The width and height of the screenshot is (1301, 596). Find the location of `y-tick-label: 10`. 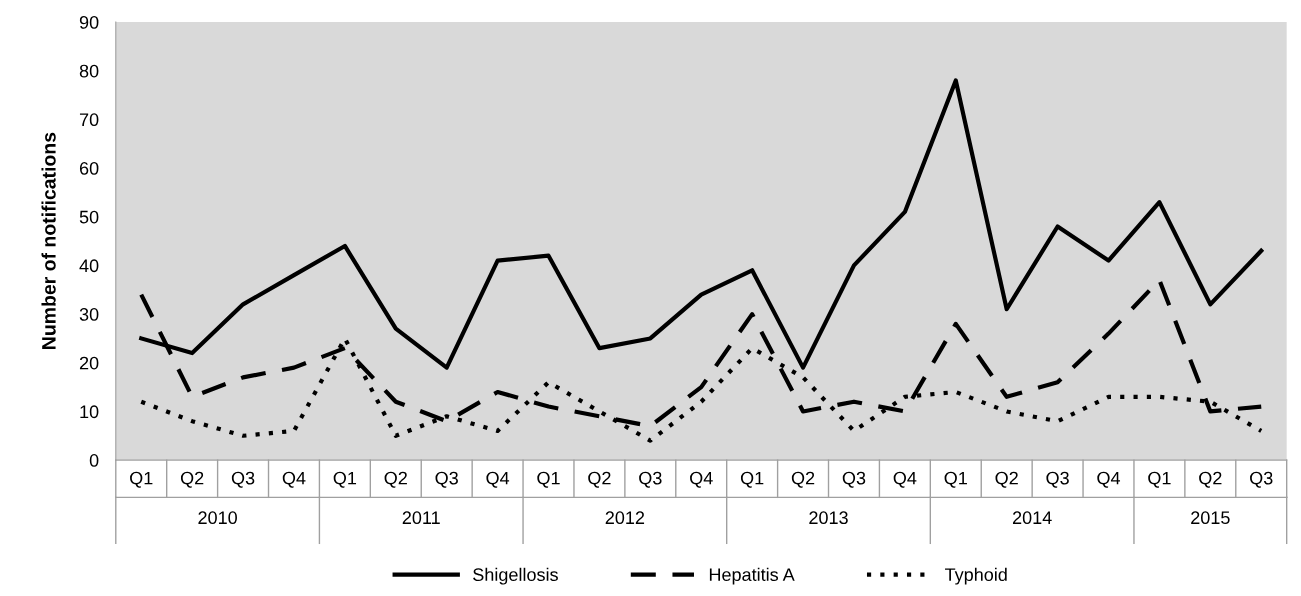

y-tick-label: 10 is located at coordinates (89, 412).